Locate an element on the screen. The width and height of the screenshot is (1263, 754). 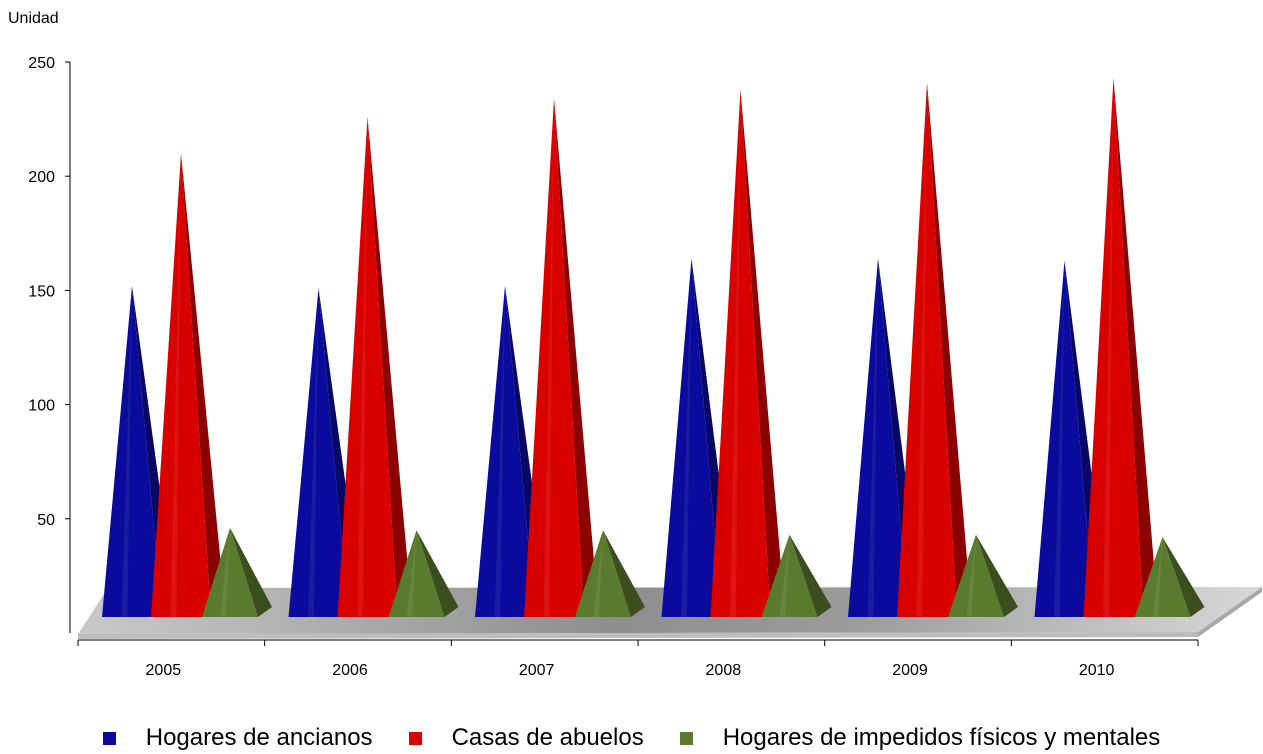
pyramid-1-2008 is located at coordinates (747, 353).